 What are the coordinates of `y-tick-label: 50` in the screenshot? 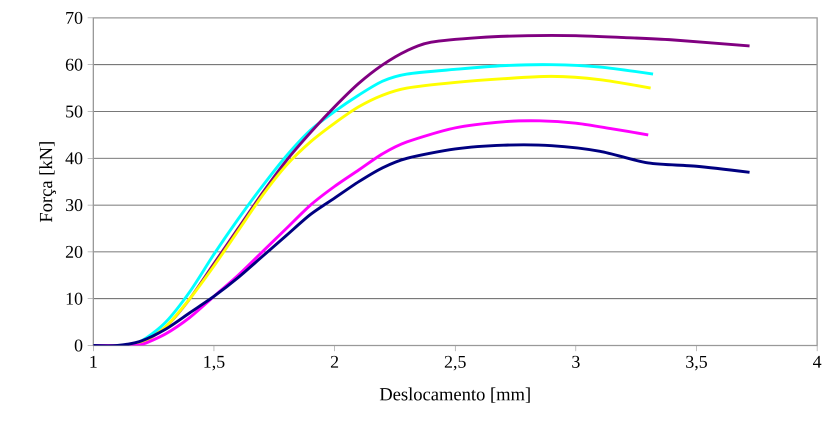 It's located at (74, 111).